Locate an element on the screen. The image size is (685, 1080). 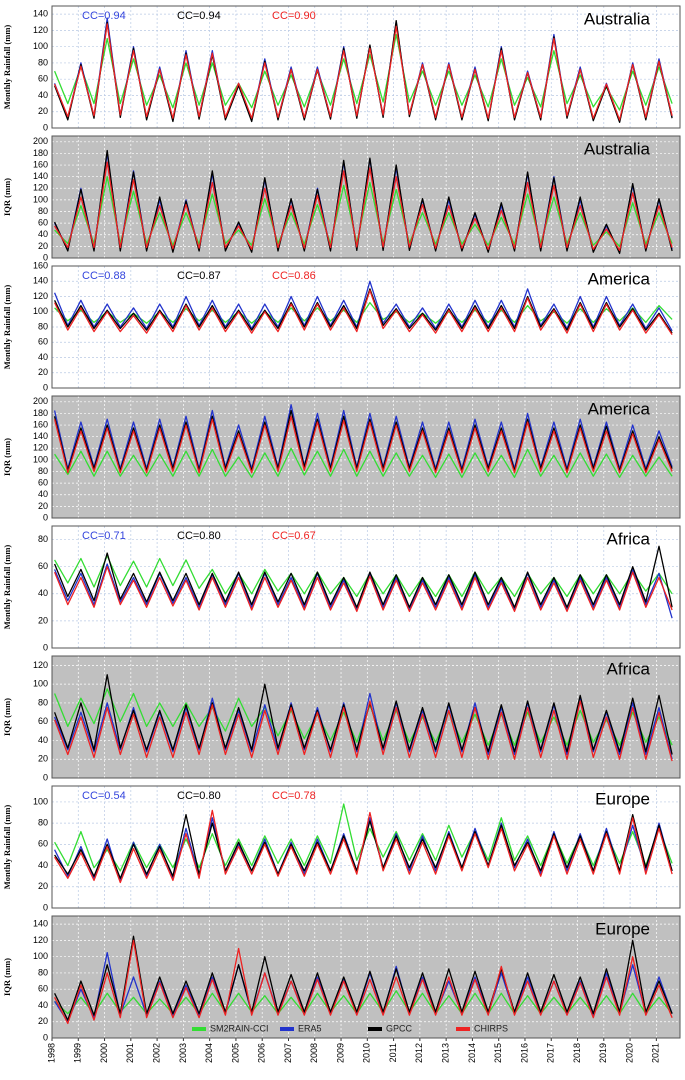
panel: 0 20 40 60 80 100 120 Africa IQR (mm) is located at coordinates (341, 718).